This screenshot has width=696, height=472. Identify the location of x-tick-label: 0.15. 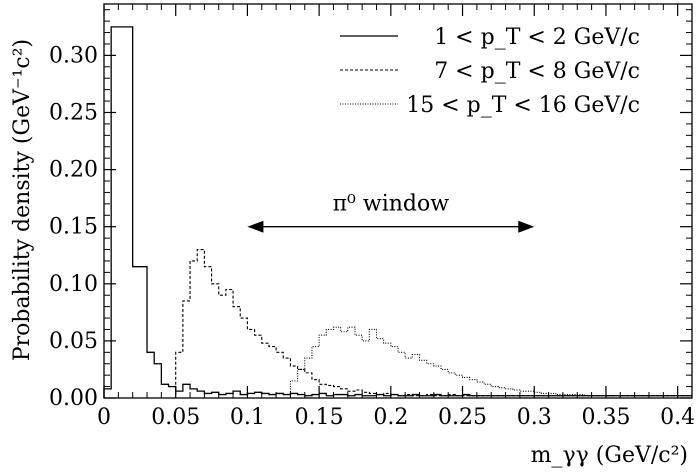
(319, 417).